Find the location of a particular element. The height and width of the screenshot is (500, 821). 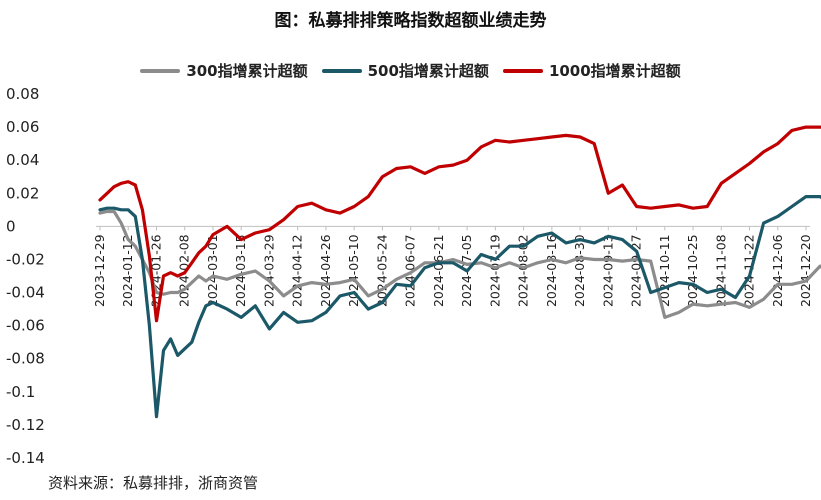

x-tick-label: 2024-11-08 is located at coordinates (720, 270).